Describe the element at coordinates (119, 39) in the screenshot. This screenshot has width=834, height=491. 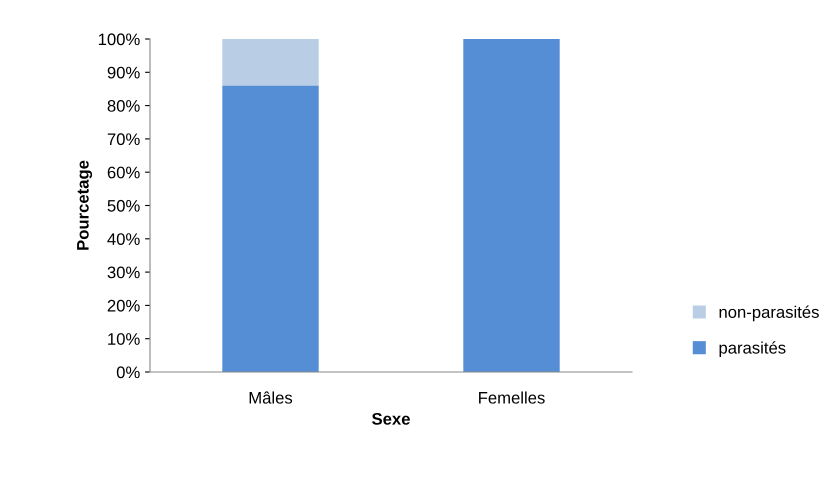
I see `y-tick-label: 100%` at that location.